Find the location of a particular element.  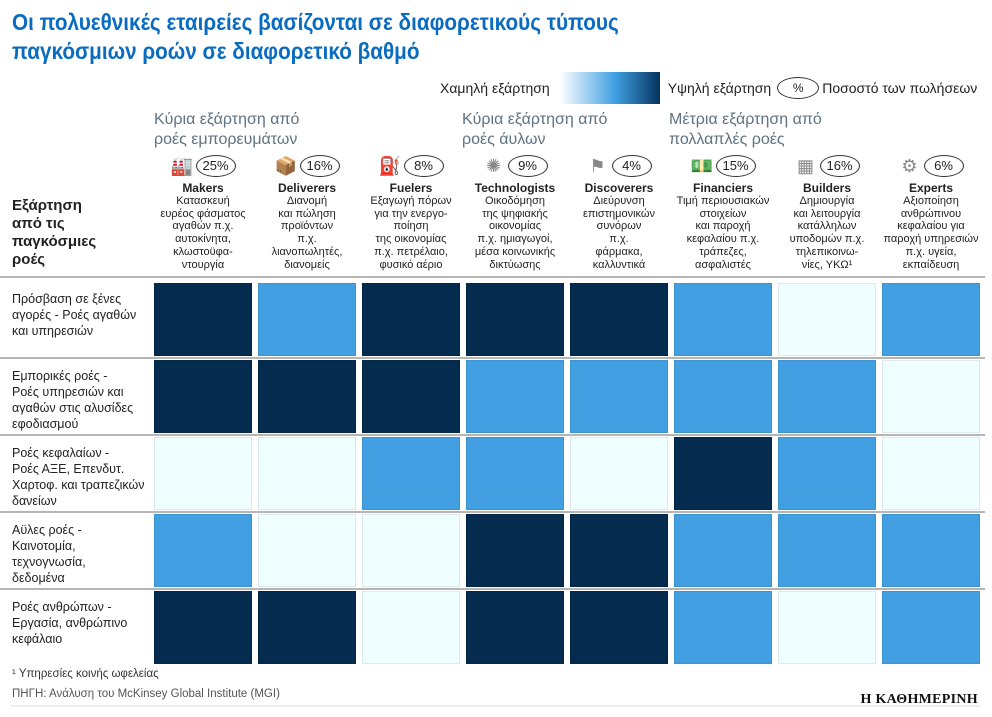

row-label-line: Χαρτοφ. και τραπεζικών is located at coordinates (78, 485).